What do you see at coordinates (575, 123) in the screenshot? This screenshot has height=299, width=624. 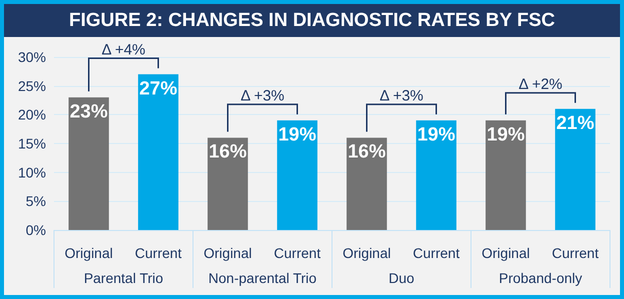 I see `data-label: 21%` at bounding box center [575, 123].